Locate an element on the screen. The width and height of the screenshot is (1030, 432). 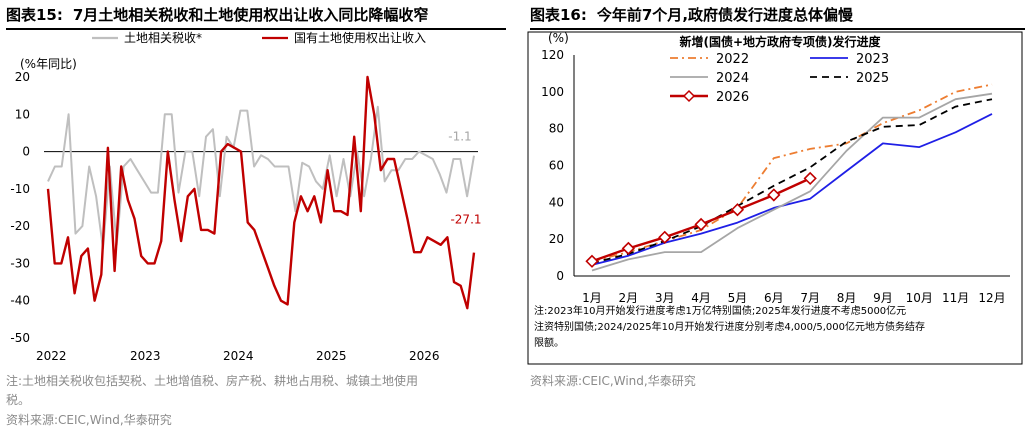
left-title-rule is located at coordinates (256, 29).